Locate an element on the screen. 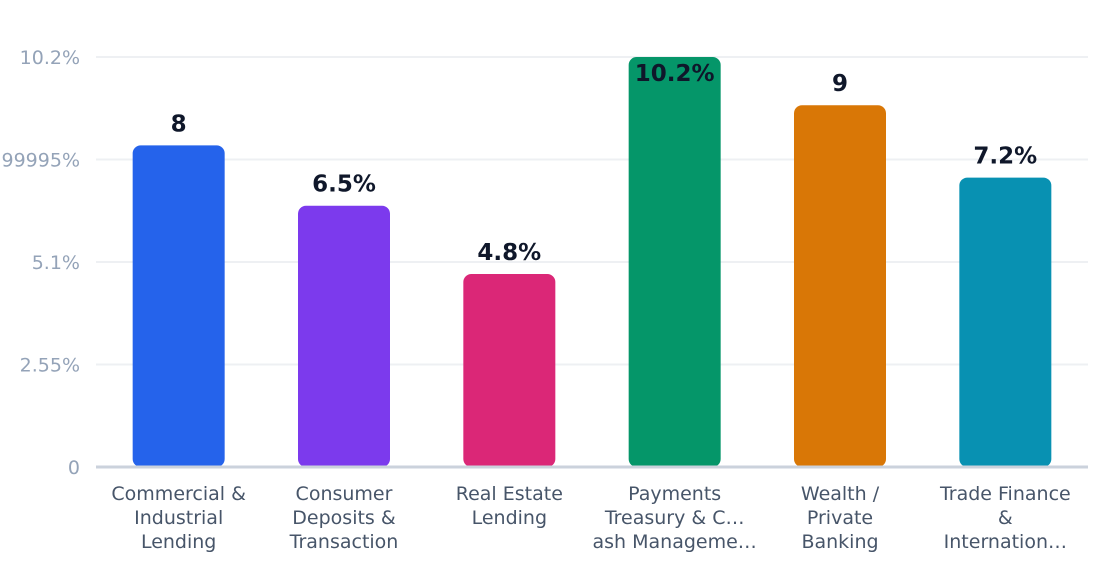 The width and height of the screenshot is (1120, 584). x-tick-line: Industrial is located at coordinates (178, 518).